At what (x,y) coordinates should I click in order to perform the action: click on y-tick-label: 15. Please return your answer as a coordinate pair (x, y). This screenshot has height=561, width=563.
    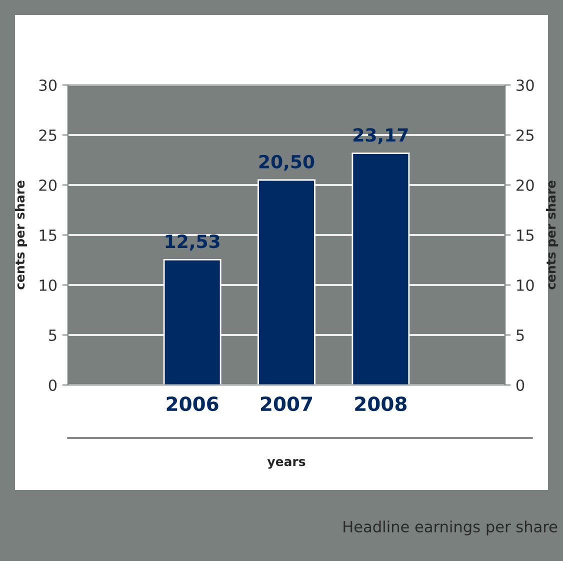
    Looking at the image, I should click on (48, 236).